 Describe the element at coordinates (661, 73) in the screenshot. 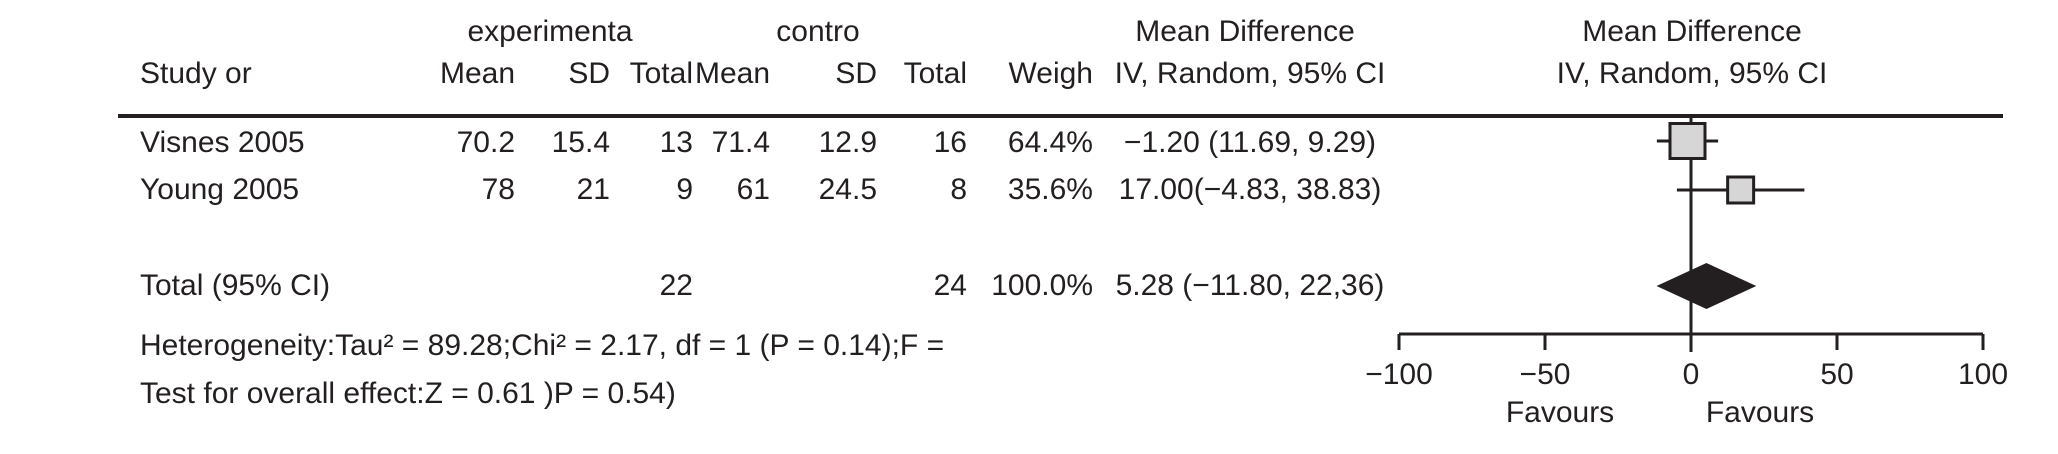

I see `total1-header: Total` at that location.